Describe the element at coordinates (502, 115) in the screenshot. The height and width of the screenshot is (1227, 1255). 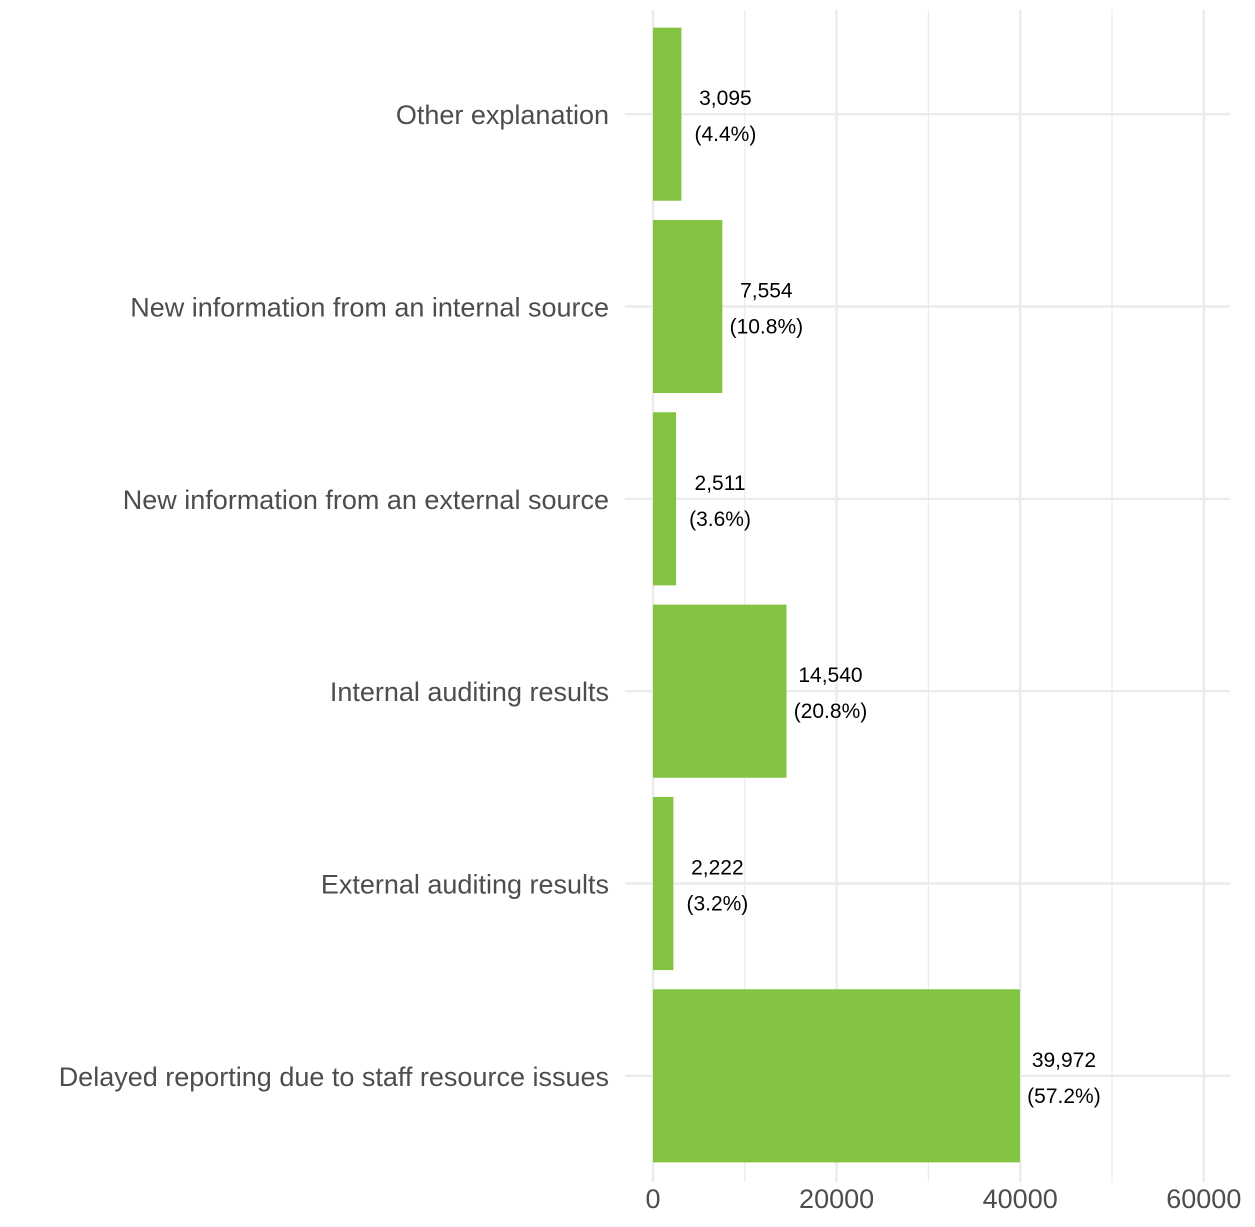
I see `category-label: Other explanation` at that location.